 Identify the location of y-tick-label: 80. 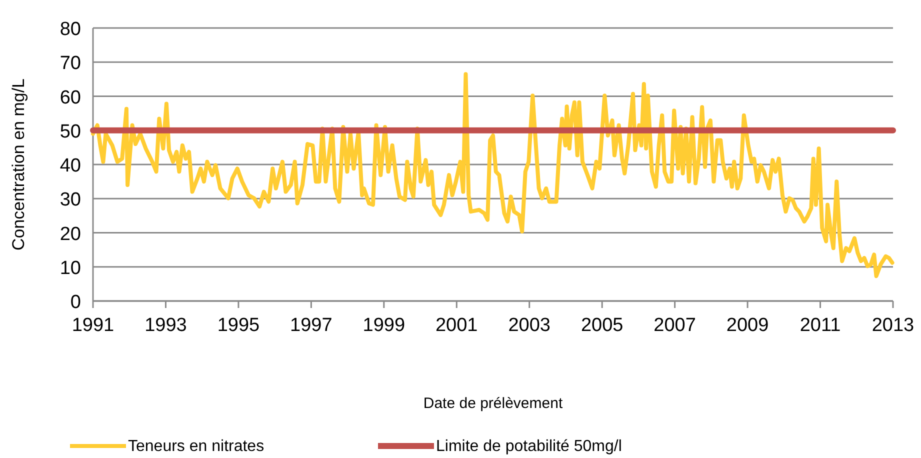
(70, 29).